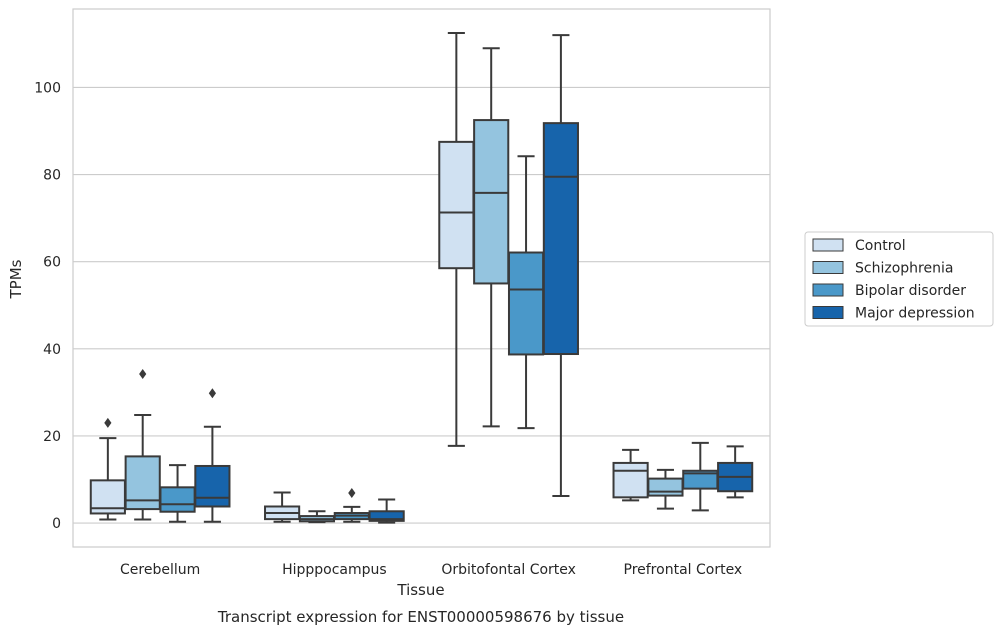 The image size is (1002, 634). I want to click on y-tick-label: 0, so click(56, 524).